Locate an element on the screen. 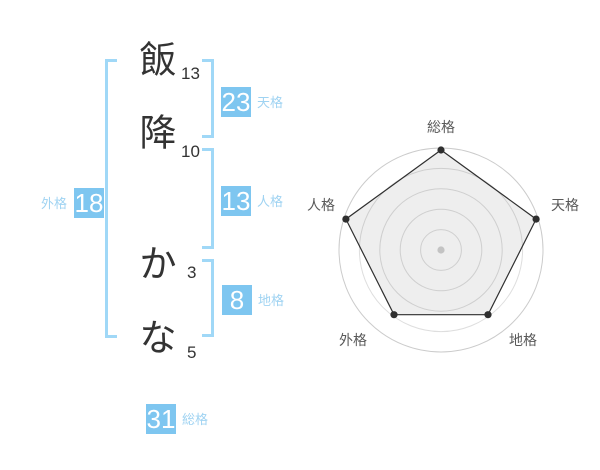 The width and height of the screenshot is (600, 470). stroke-count-4: 5 is located at coordinates (192, 352).